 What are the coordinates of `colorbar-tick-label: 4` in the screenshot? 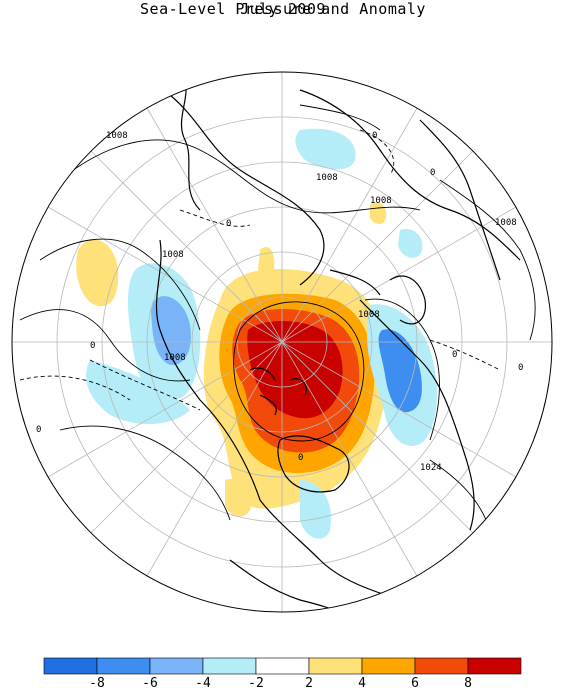 It's located at (362, 682).